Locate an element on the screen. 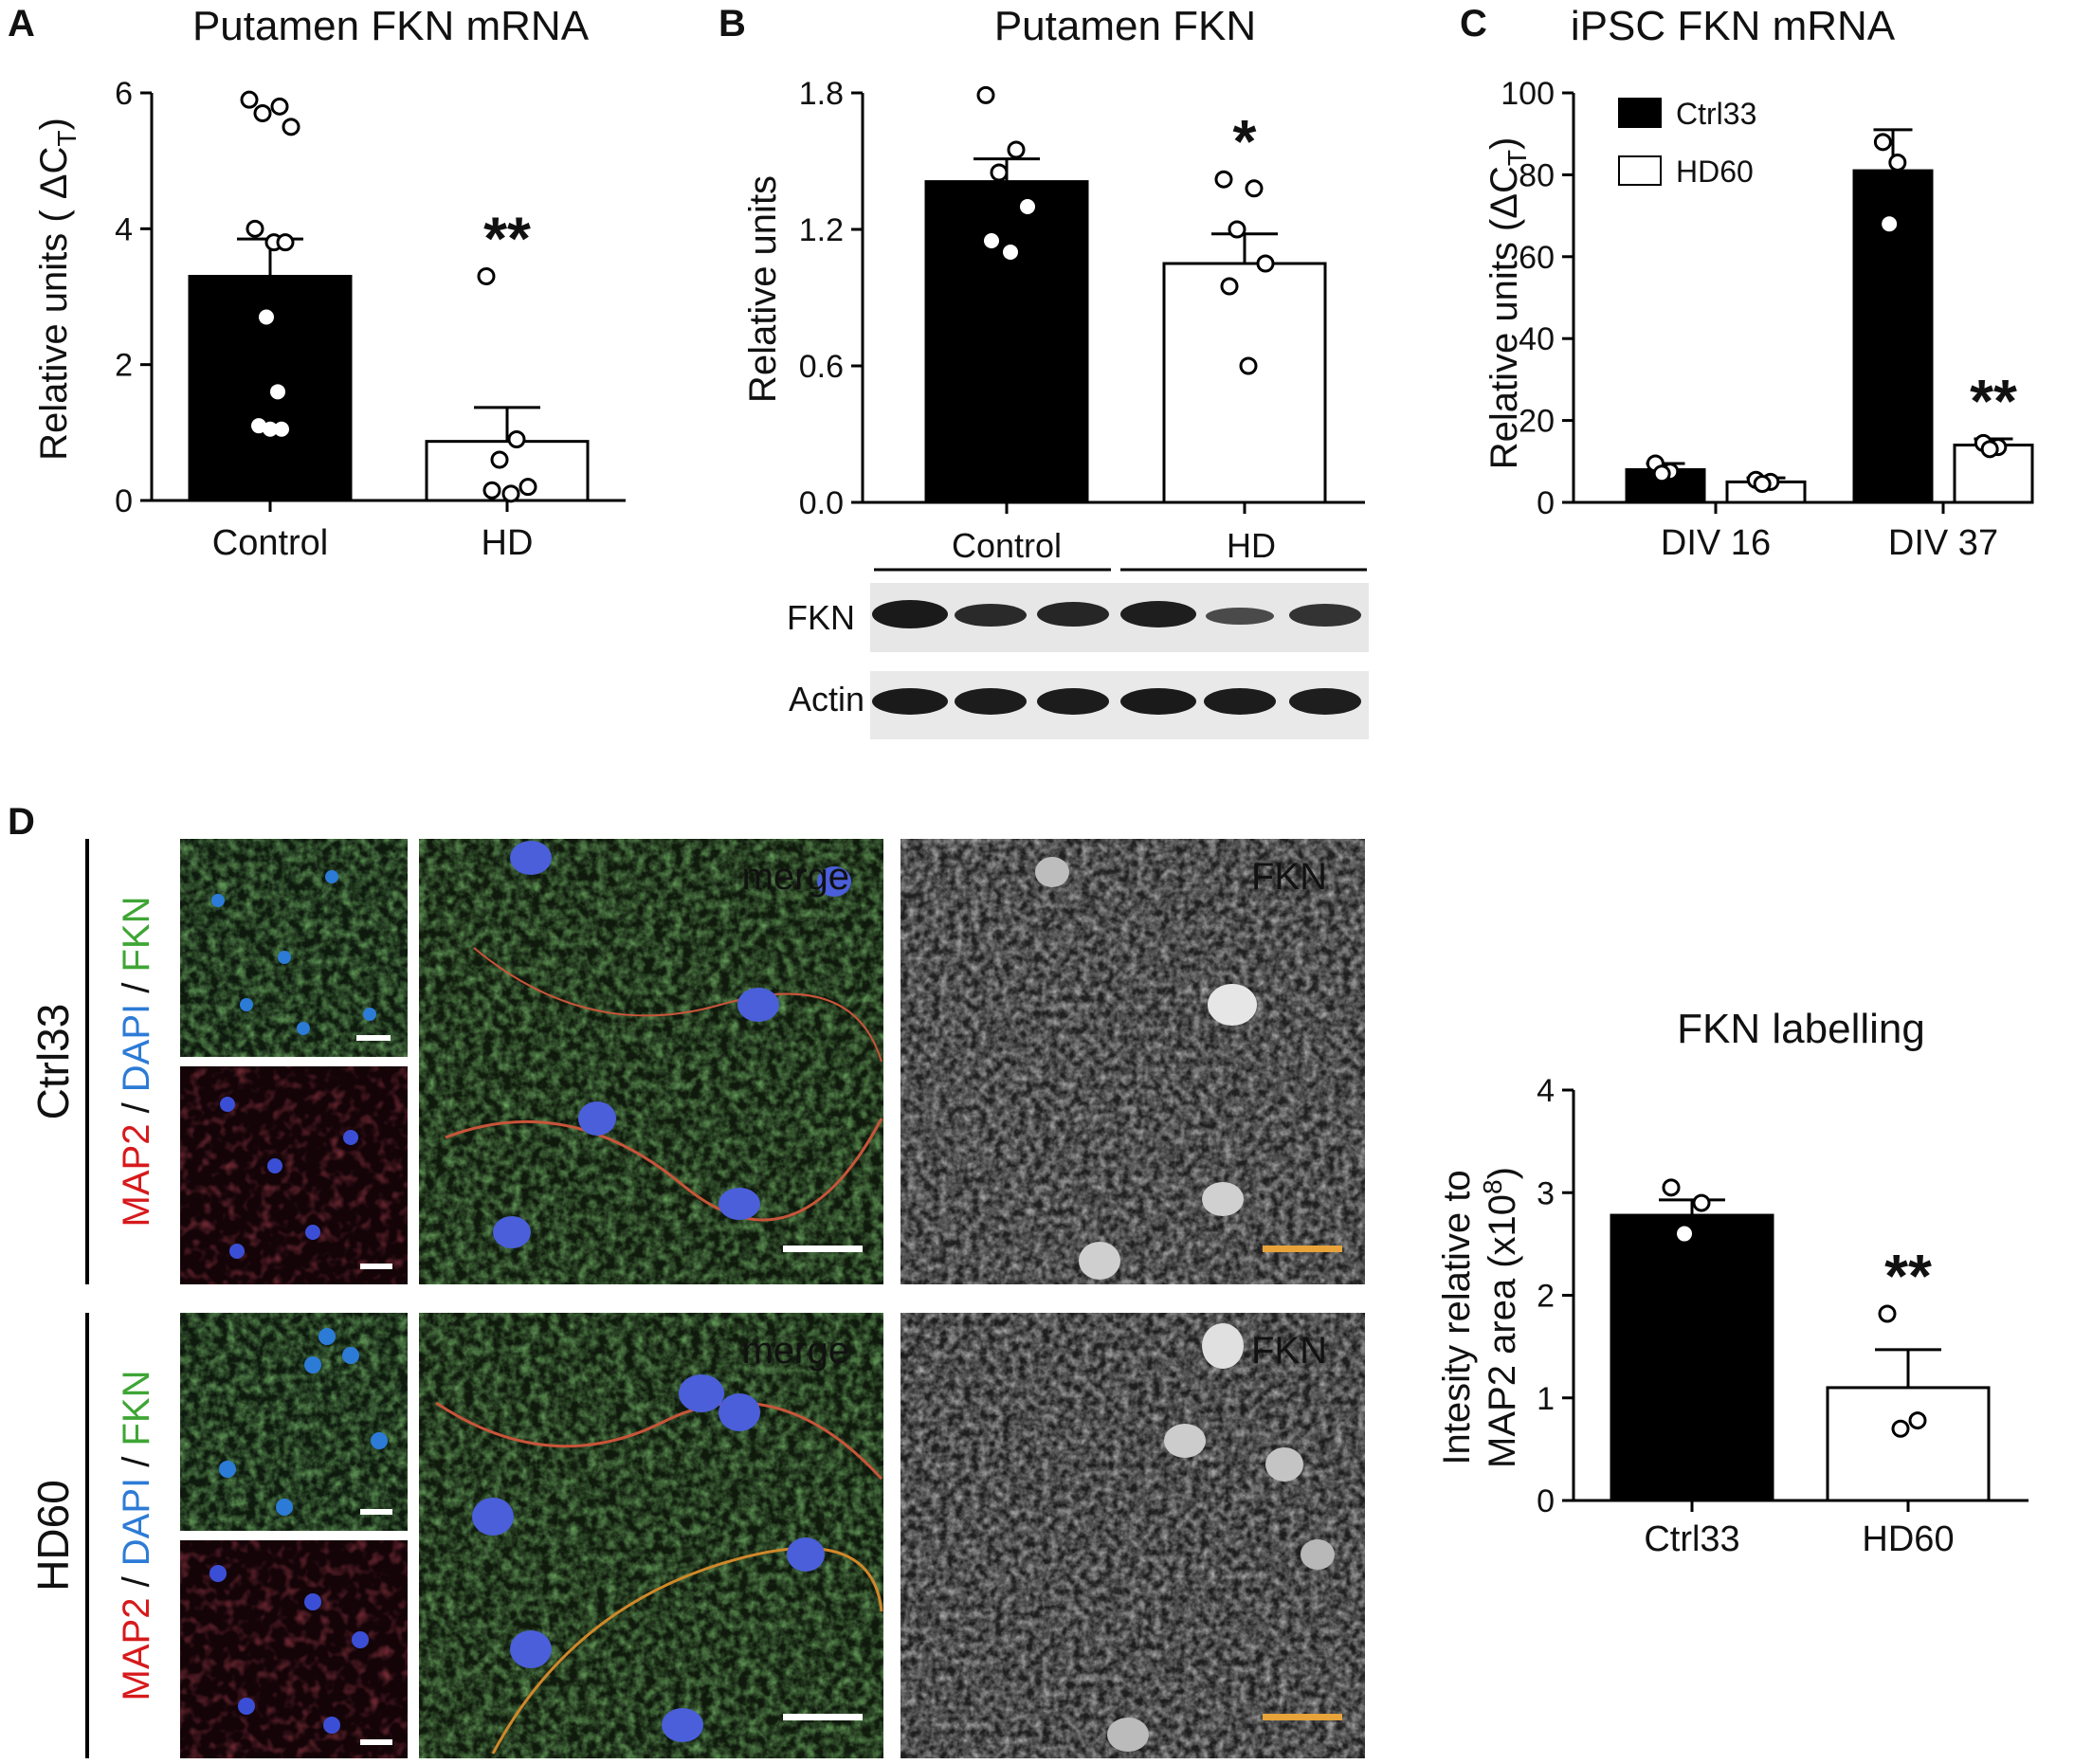 This screenshot has height=1764, width=2074. chart-d-ytick-label: 2 is located at coordinates (1546, 1297).